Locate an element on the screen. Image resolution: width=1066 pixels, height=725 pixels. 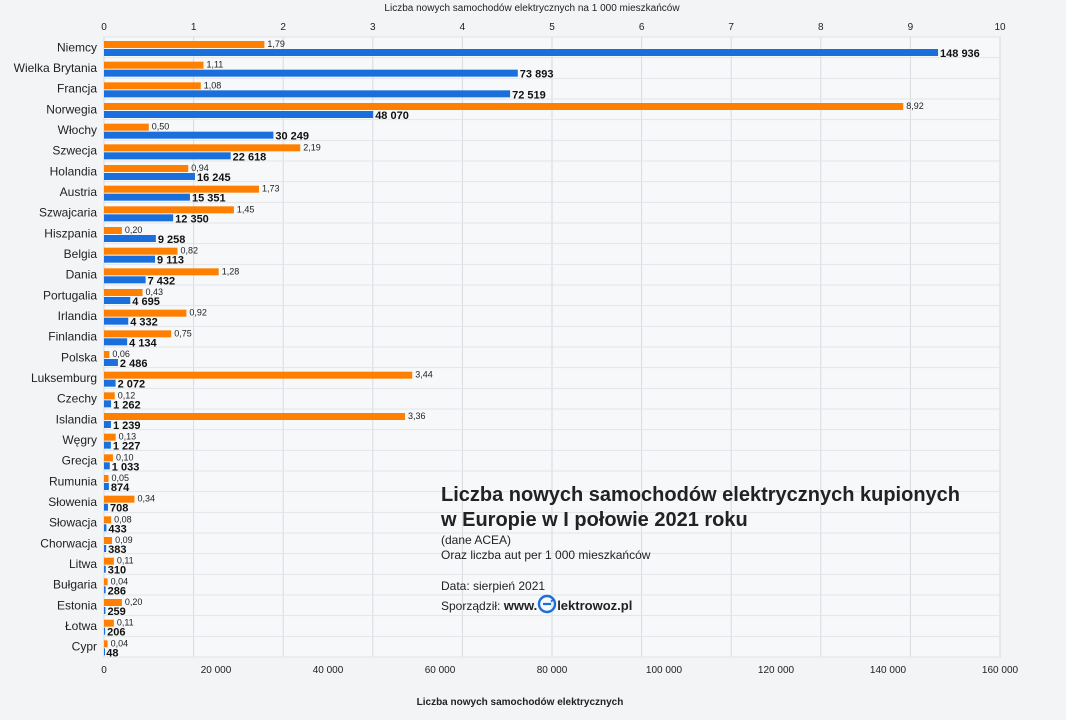
count-value-label: 30 249 is located at coordinates (292, 137).